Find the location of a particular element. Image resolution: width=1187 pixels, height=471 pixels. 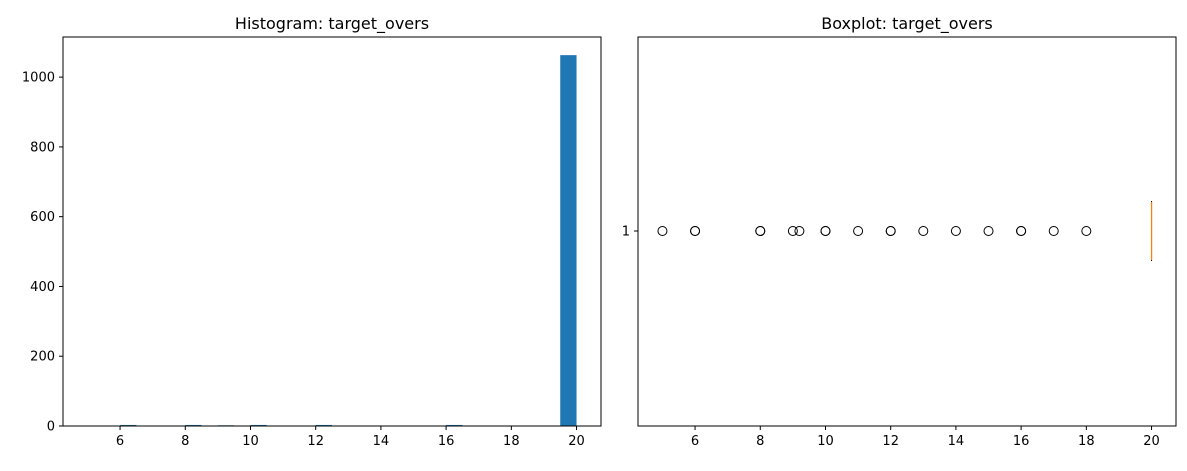

histogram-y-tick-label: 800 is located at coordinates (42, 147).